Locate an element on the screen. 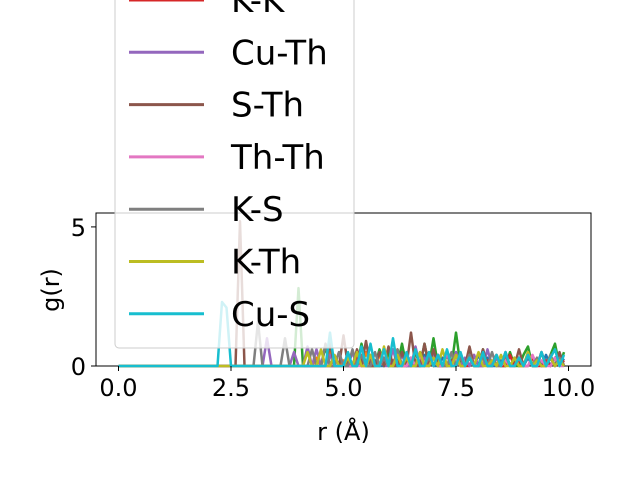 Image resolution: width=640 pixels, height=480 pixels. x-tick-label: 10.0 is located at coordinates (568, 388).